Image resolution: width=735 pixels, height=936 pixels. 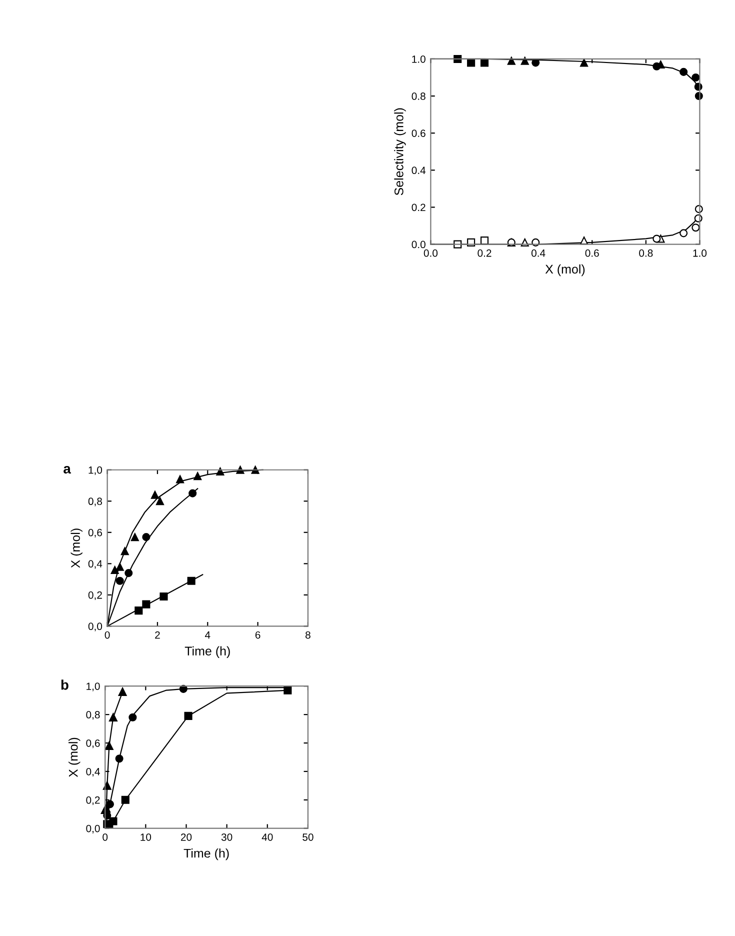 What do you see at coordinates (67, 470) in the screenshot?
I see `chart-title: a` at bounding box center [67, 470].